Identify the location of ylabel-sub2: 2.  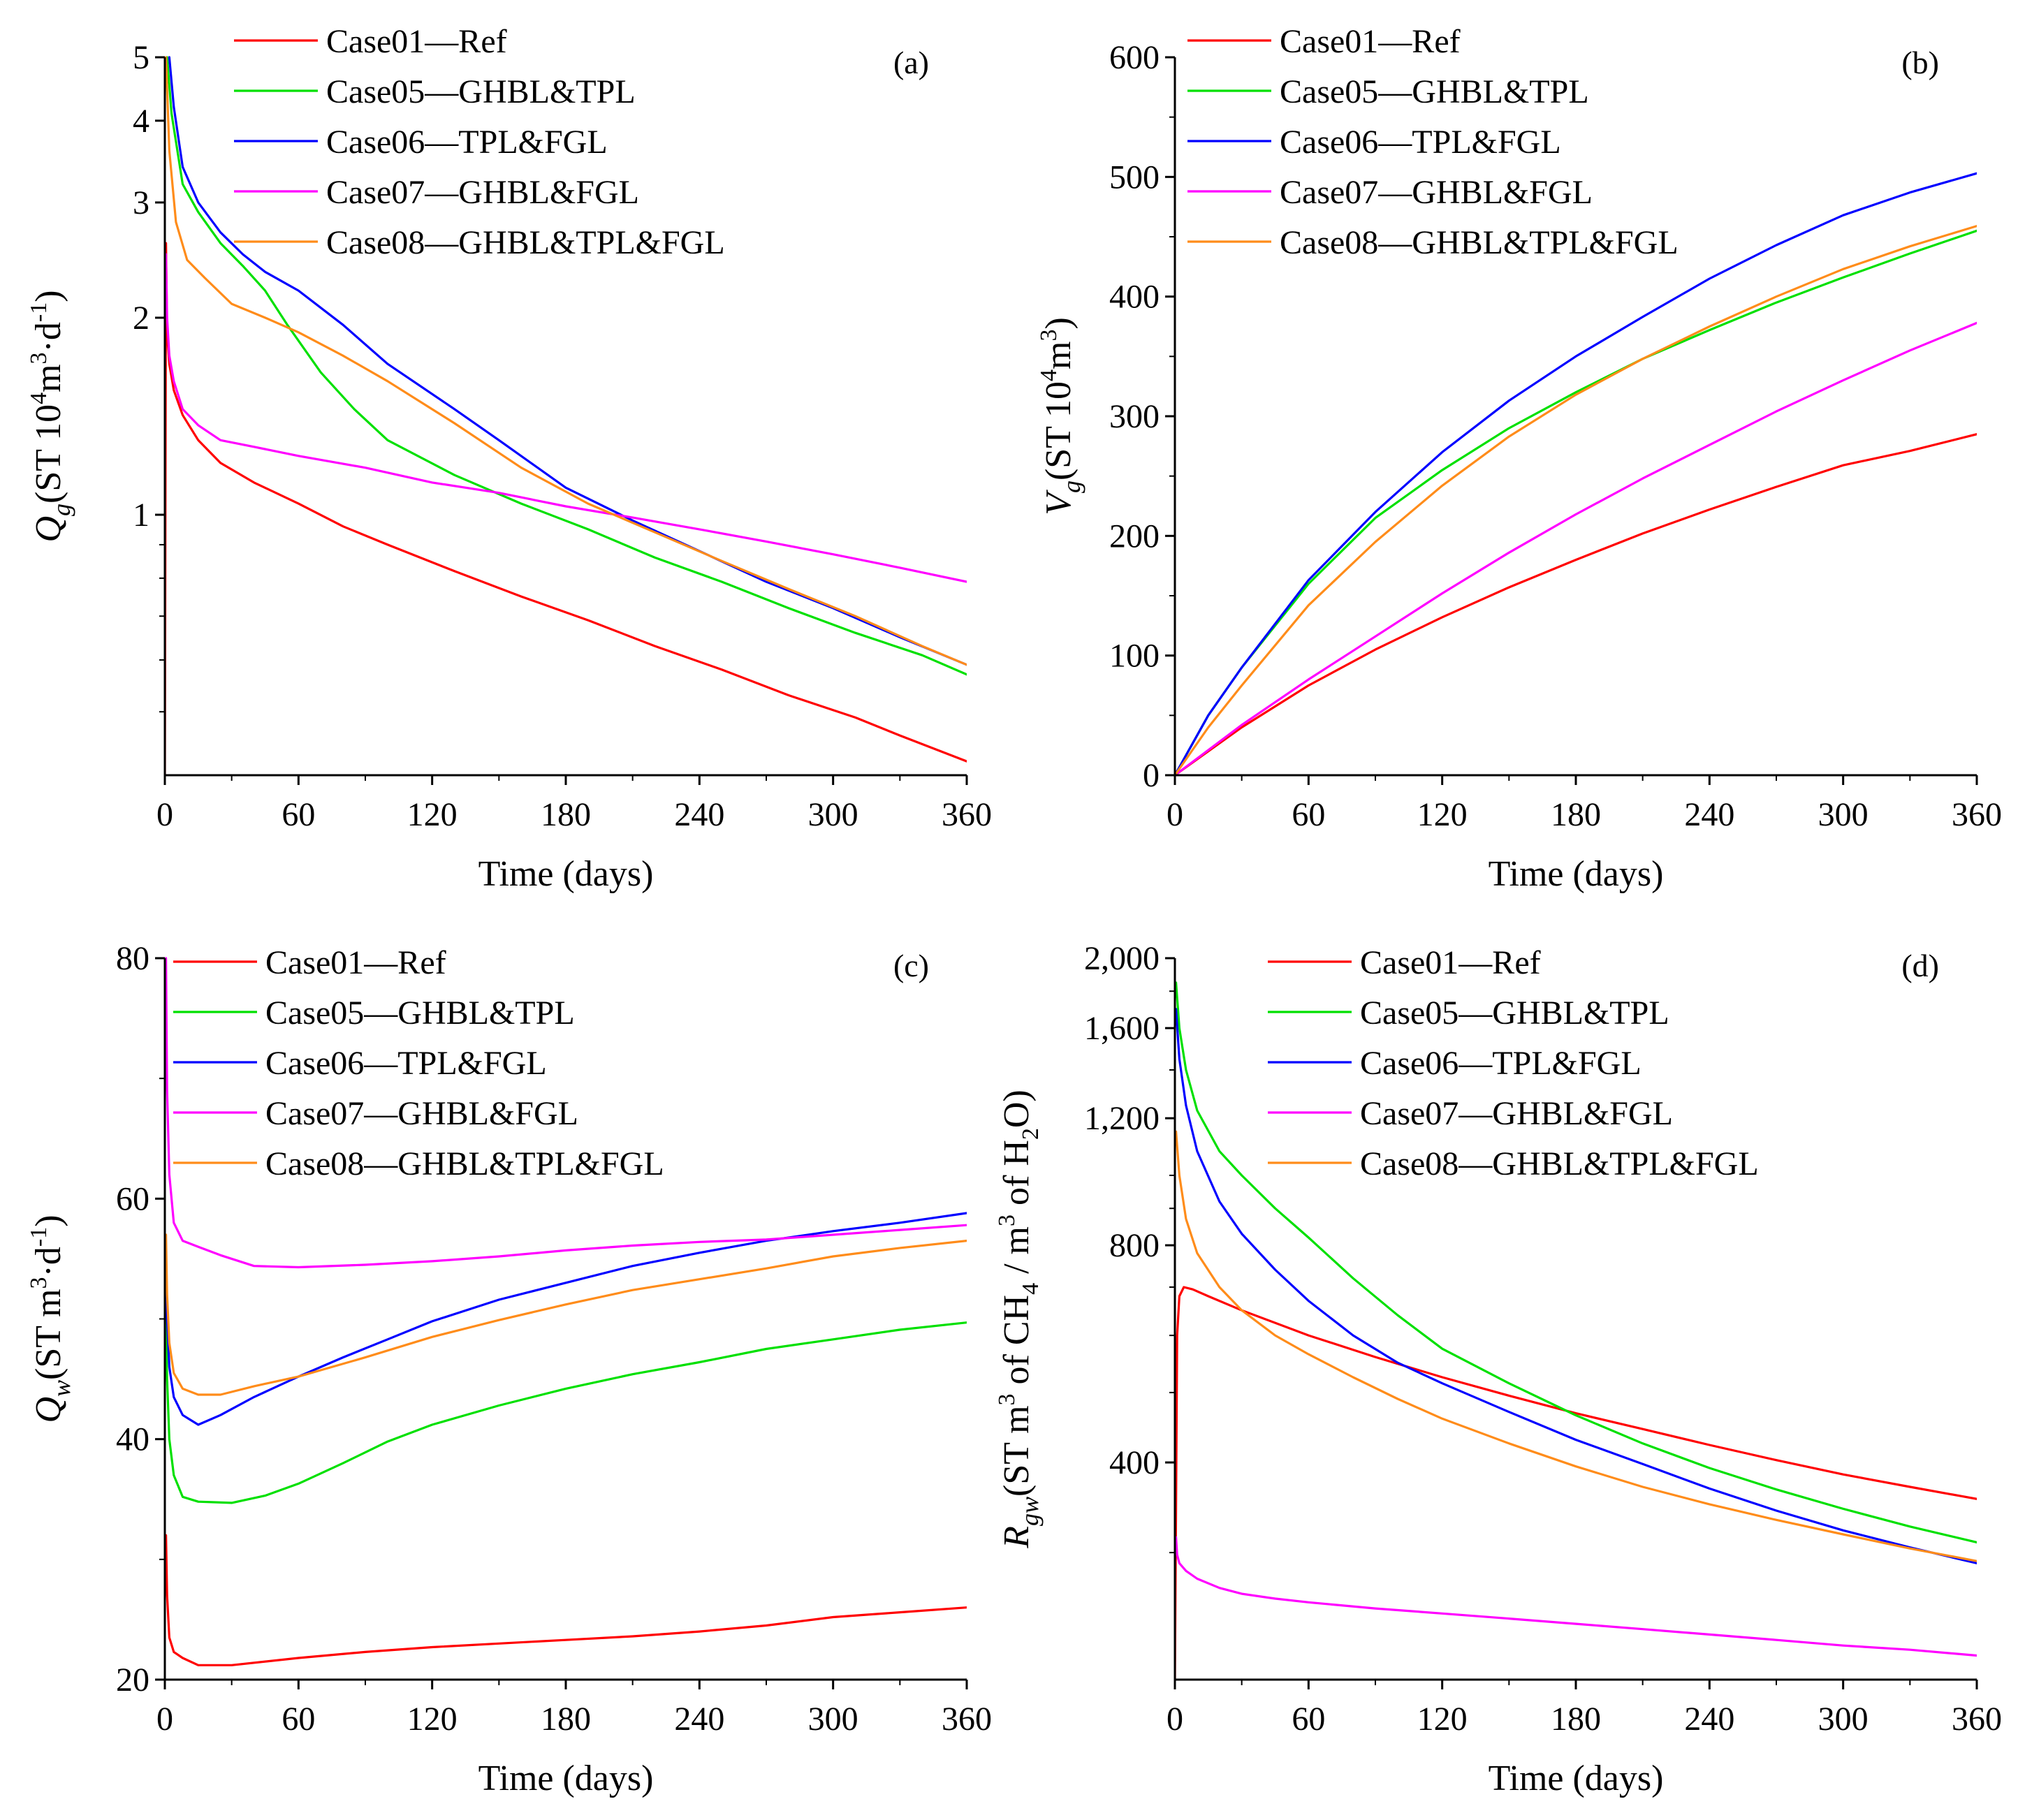
(1031, 1134).